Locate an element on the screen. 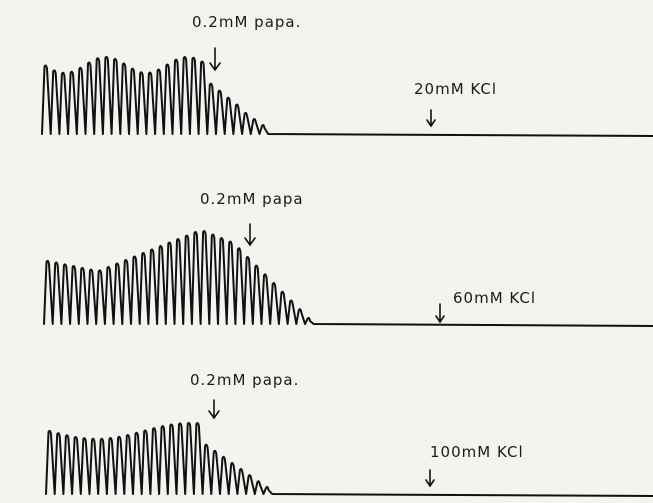 The width and height of the screenshot is (653, 503). kcl-label: 100mM KCl is located at coordinates (477, 452).